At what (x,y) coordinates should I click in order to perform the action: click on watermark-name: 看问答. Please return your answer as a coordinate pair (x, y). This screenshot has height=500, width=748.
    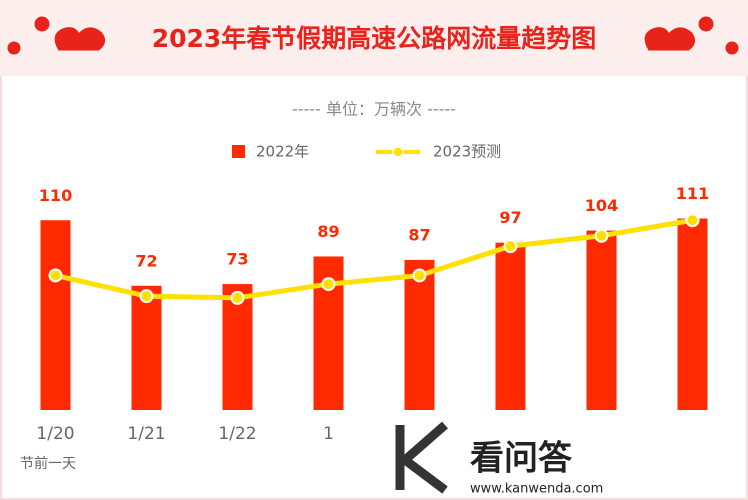
    Looking at the image, I should click on (521, 459).